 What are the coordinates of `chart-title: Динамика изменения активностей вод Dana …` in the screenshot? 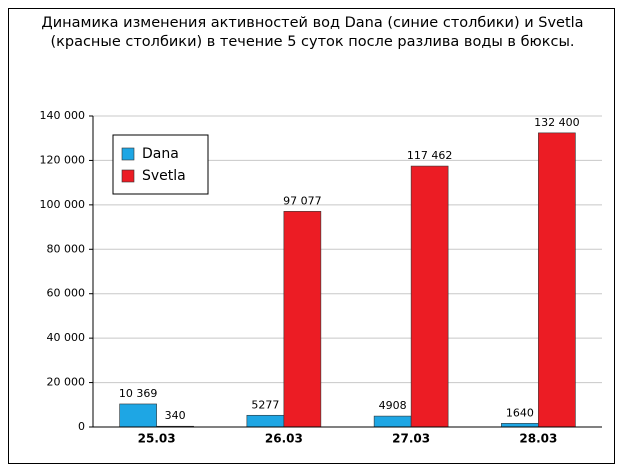 It's located at (312, 32).